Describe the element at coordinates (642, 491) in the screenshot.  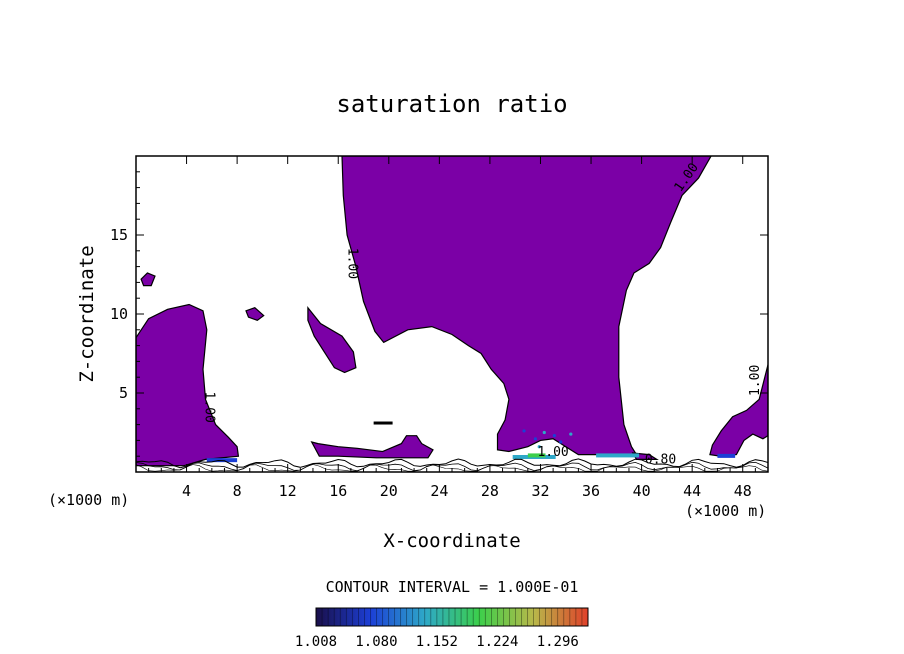
I see `x-tick-label-40: 40` at that location.